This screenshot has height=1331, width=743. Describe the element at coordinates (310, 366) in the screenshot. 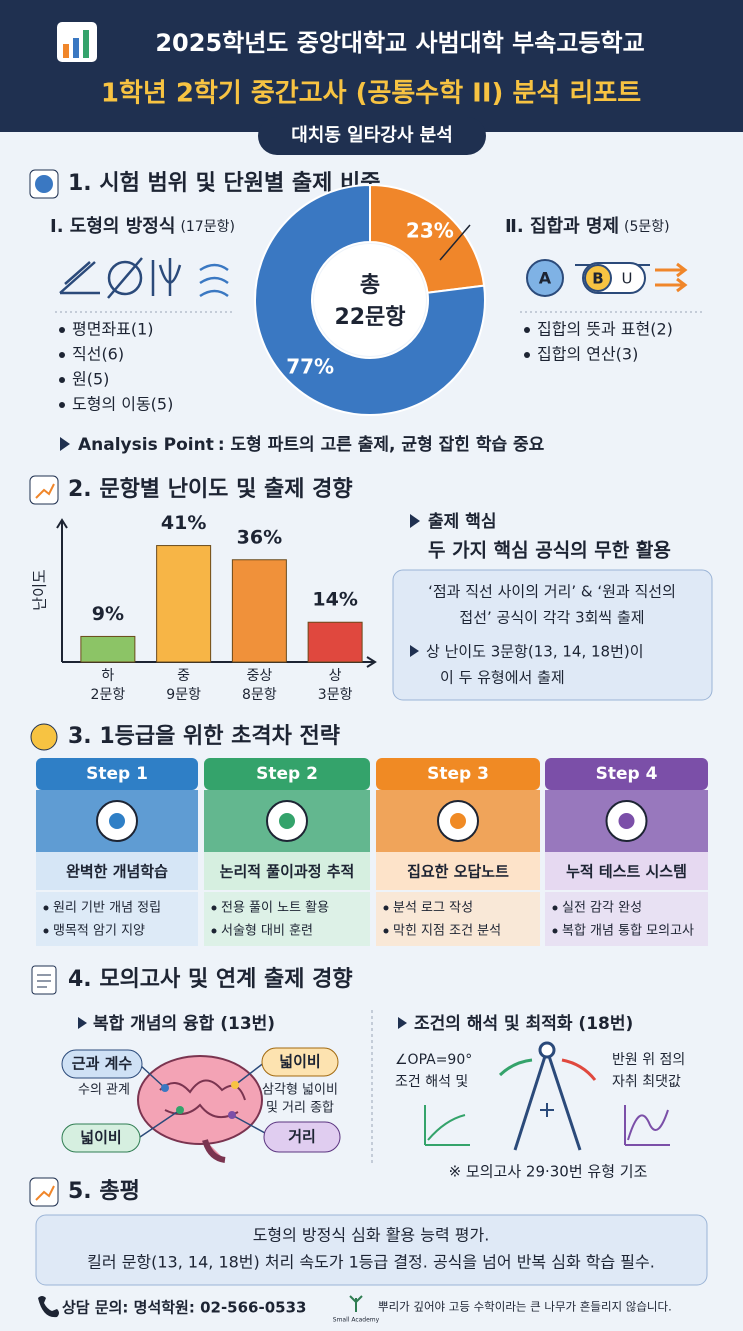

I see `slice-label: 77%` at that location.